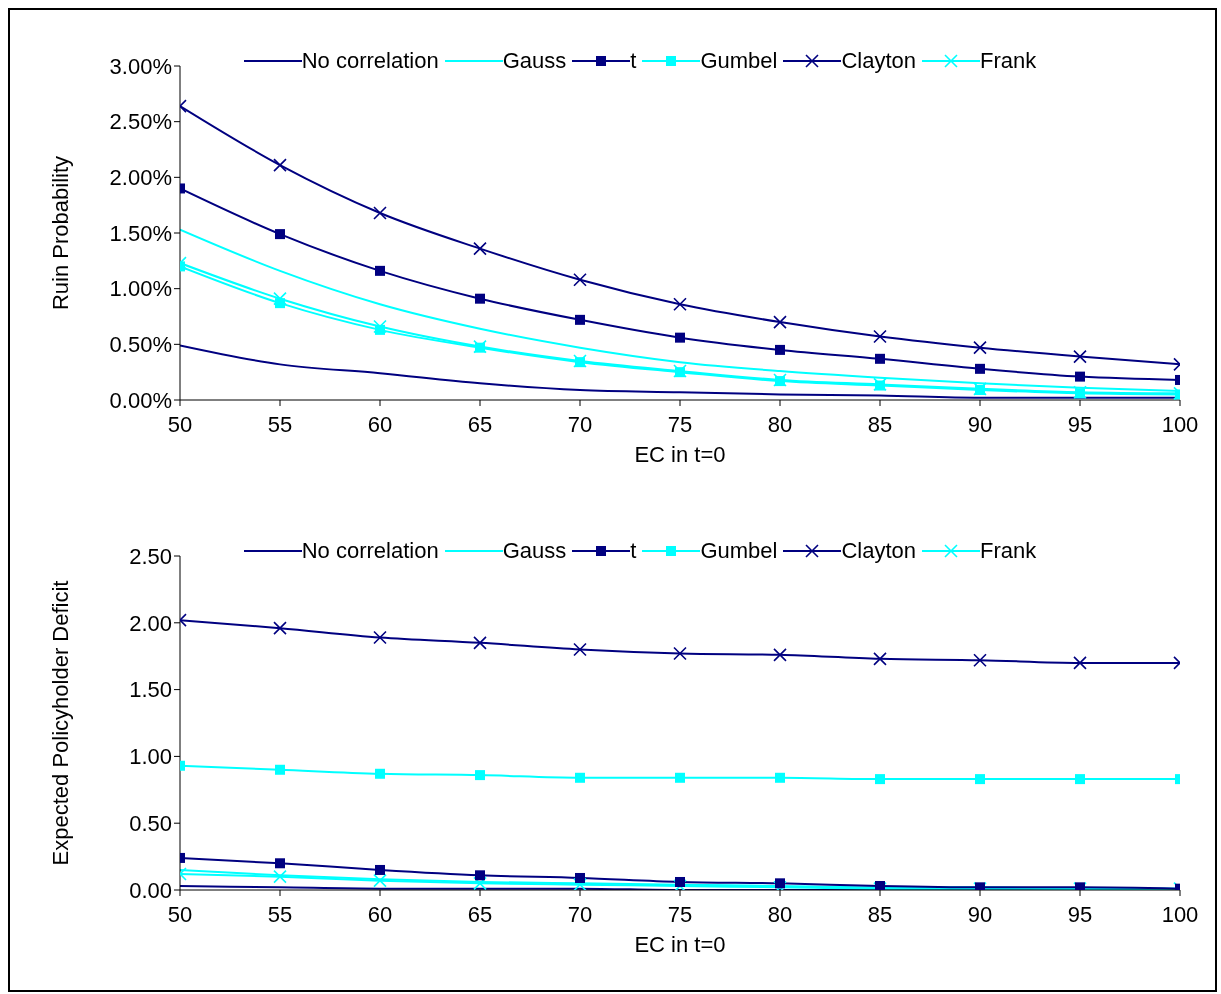 This screenshot has width=1221, height=994. Describe the element at coordinates (60, 723) in the screenshot. I see `y-axis-title: Expected Policyholder Deficit` at that location.